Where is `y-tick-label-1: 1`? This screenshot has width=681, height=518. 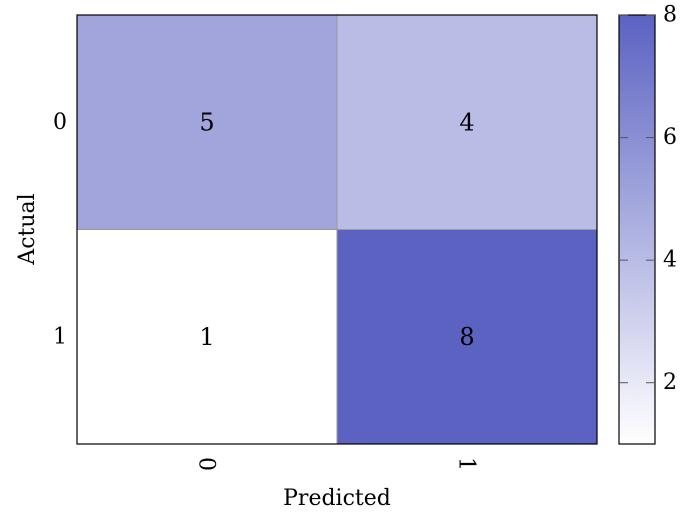 y-tick-label-1: 1 is located at coordinates (60, 336).